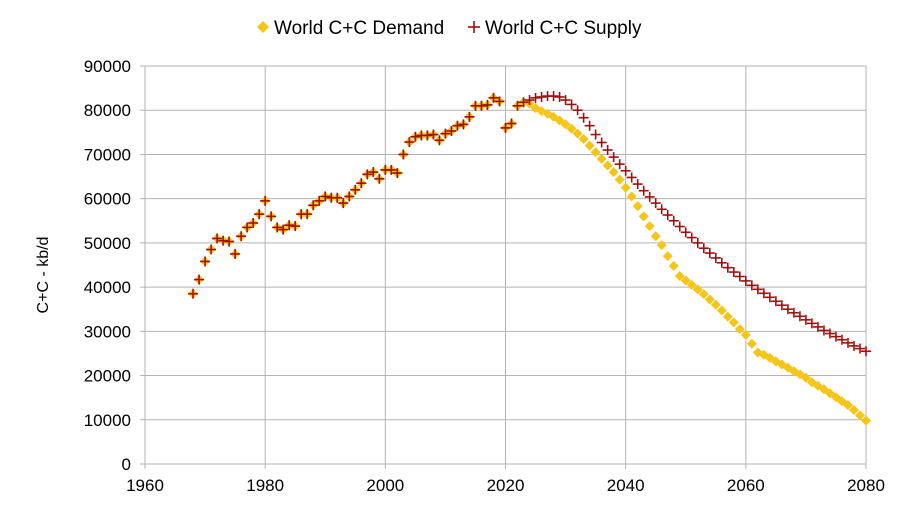 The width and height of the screenshot is (907, 510). Describe the element at coordinates (263, 27) in the screenshot. I see `legend-diamond-marker-icon` at that location.